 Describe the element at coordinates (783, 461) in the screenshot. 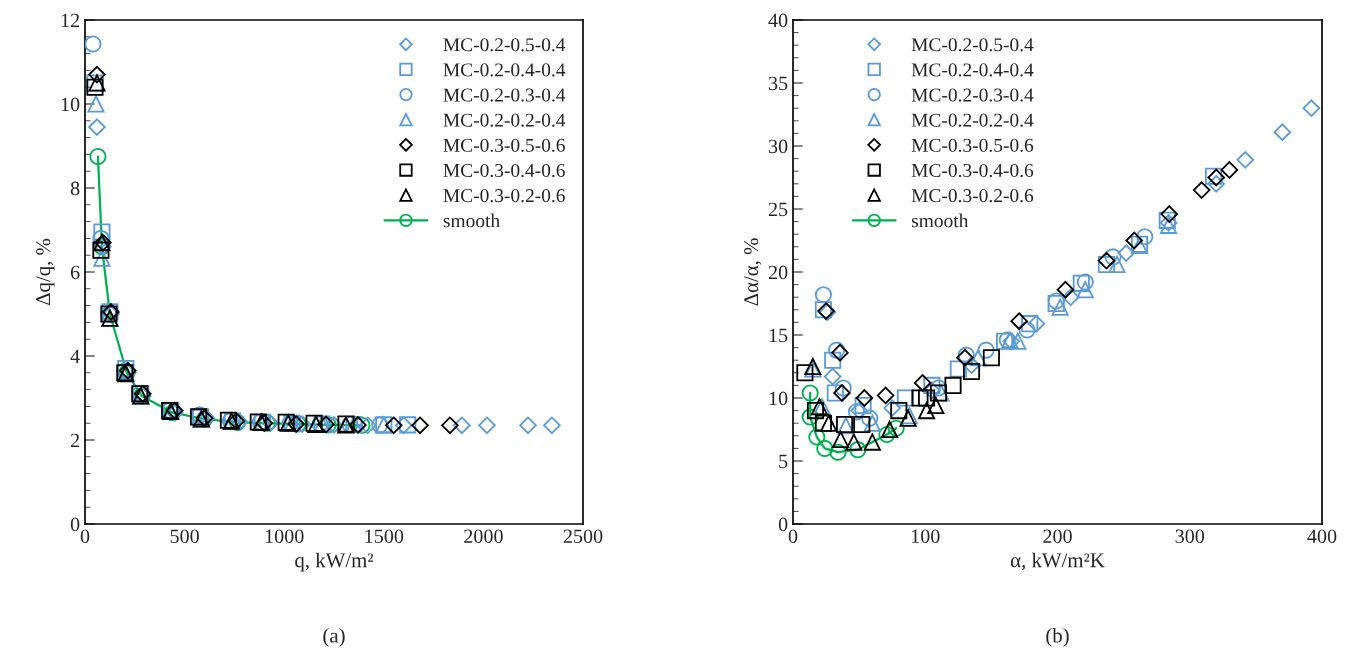

I see `y-tick-label: 5` at that location.